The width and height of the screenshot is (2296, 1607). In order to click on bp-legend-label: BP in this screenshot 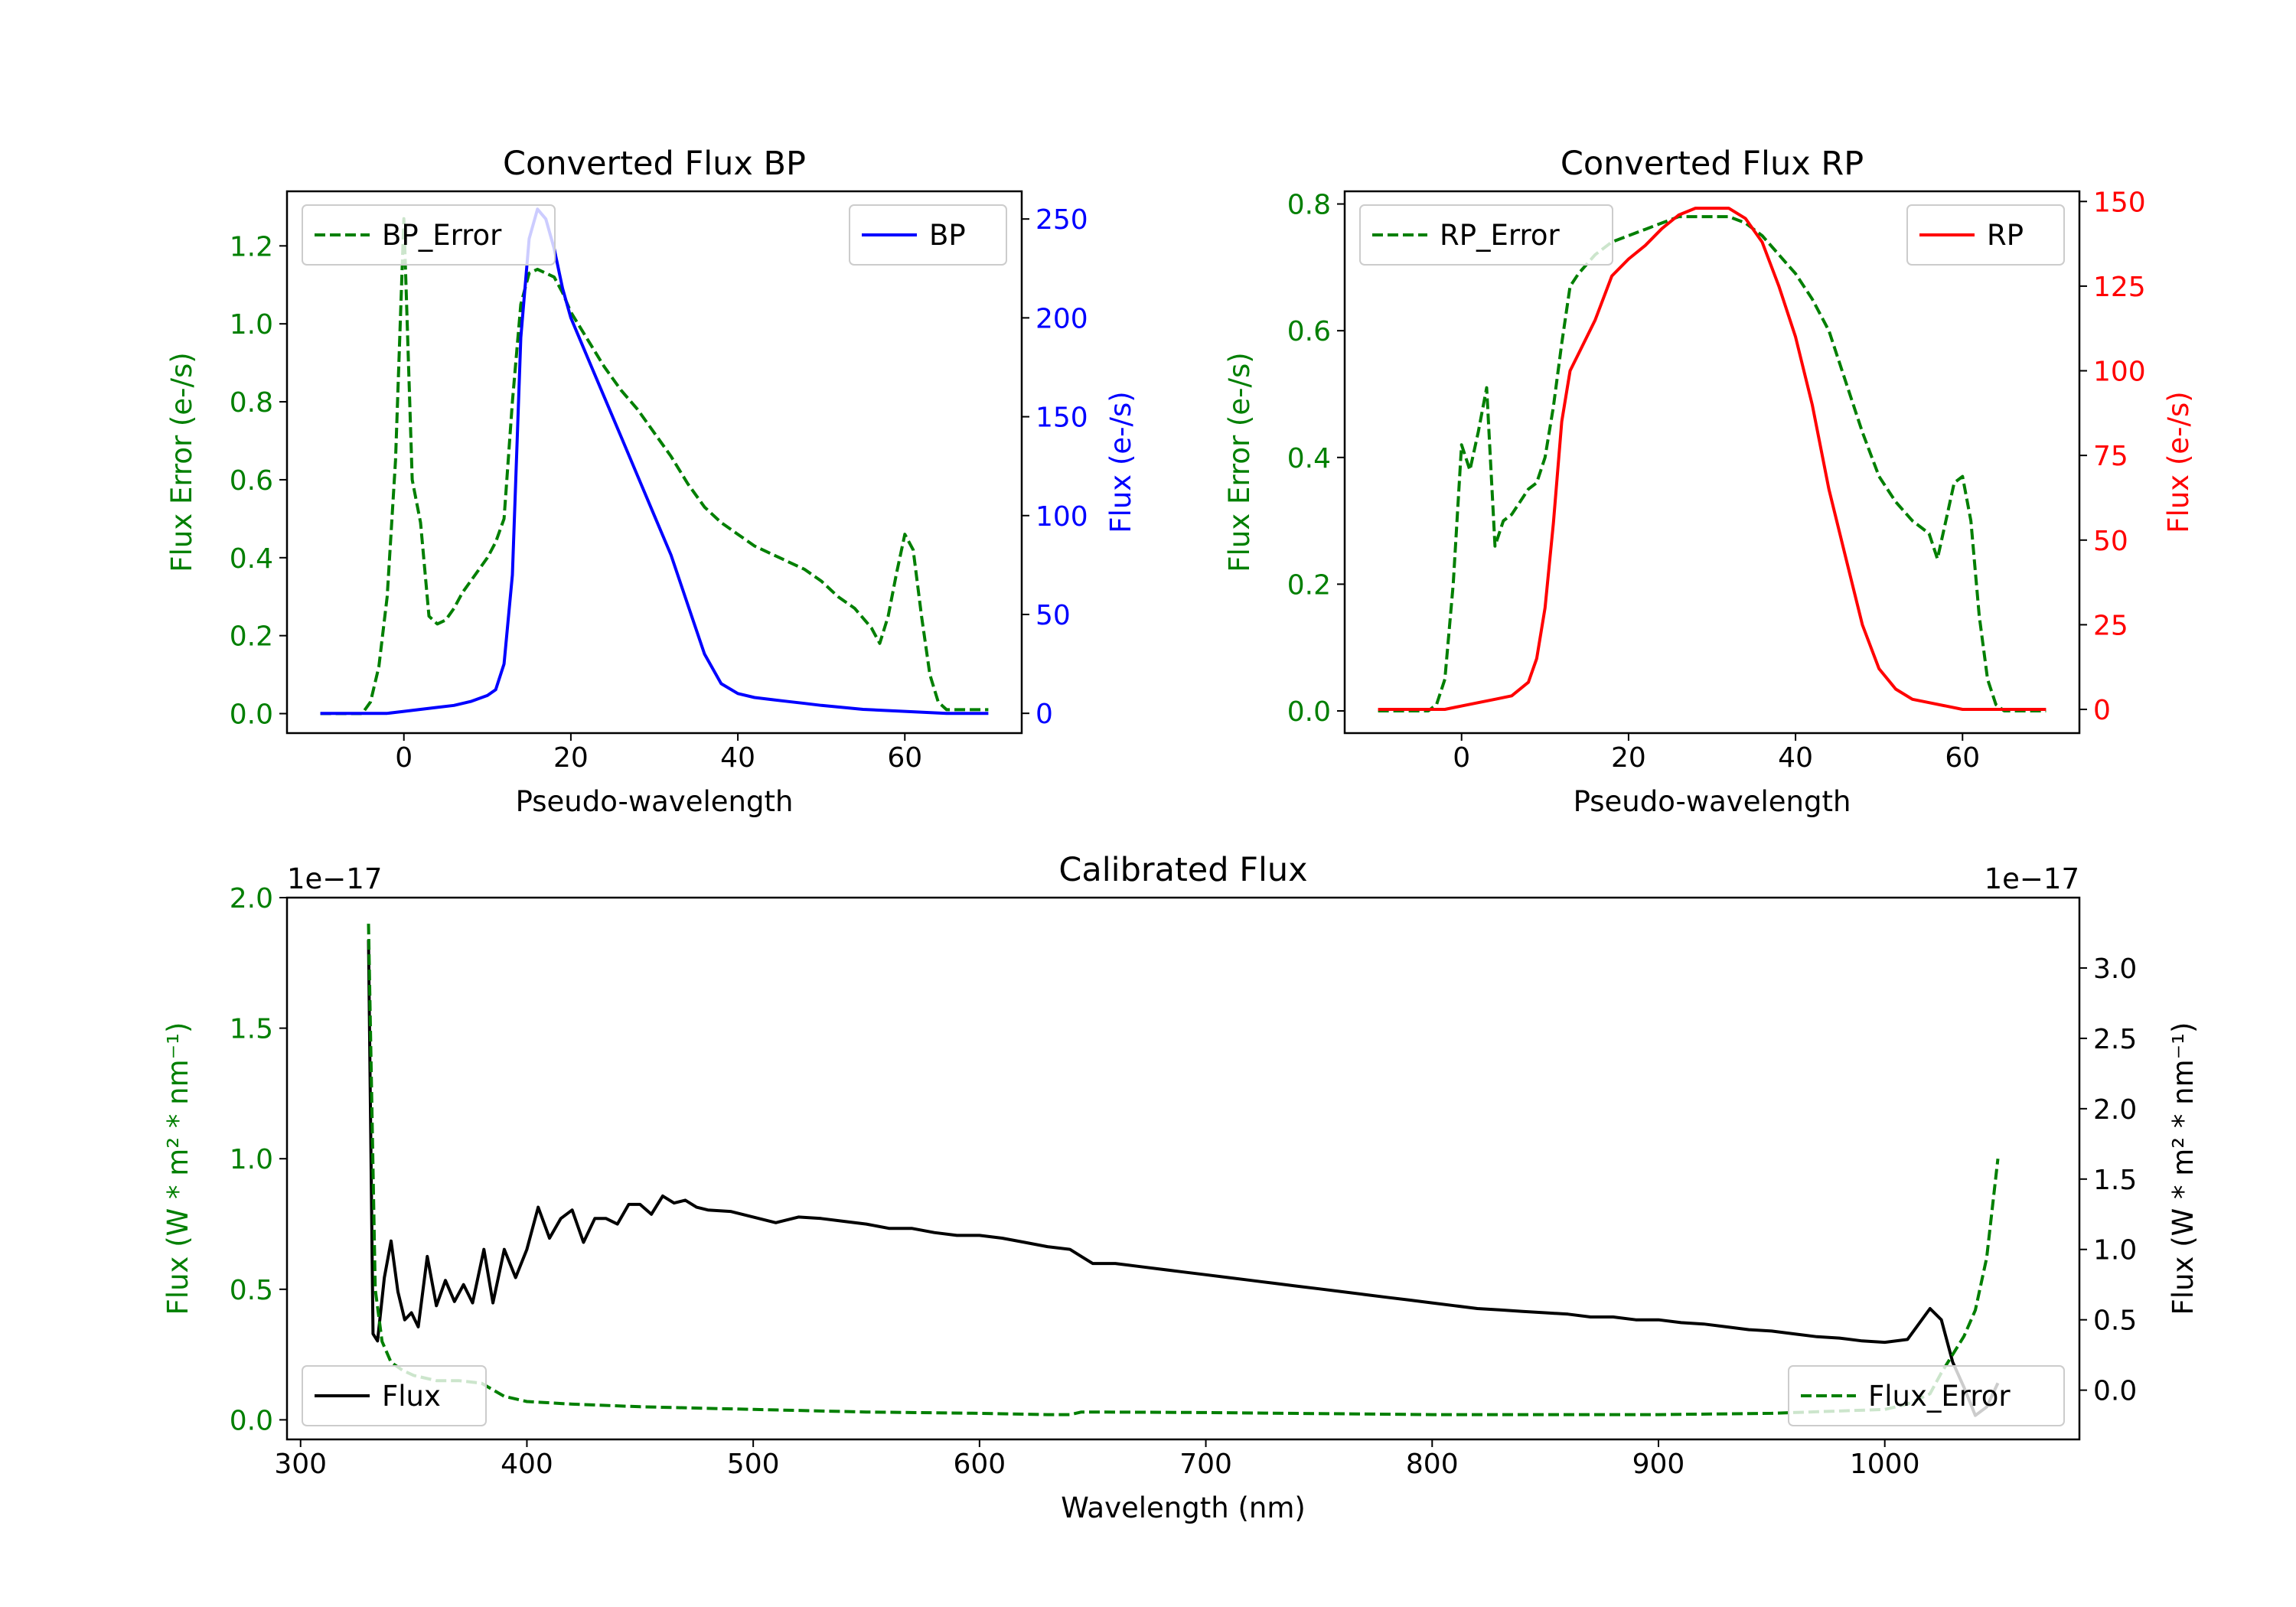, I will do `click(947, 235)`.